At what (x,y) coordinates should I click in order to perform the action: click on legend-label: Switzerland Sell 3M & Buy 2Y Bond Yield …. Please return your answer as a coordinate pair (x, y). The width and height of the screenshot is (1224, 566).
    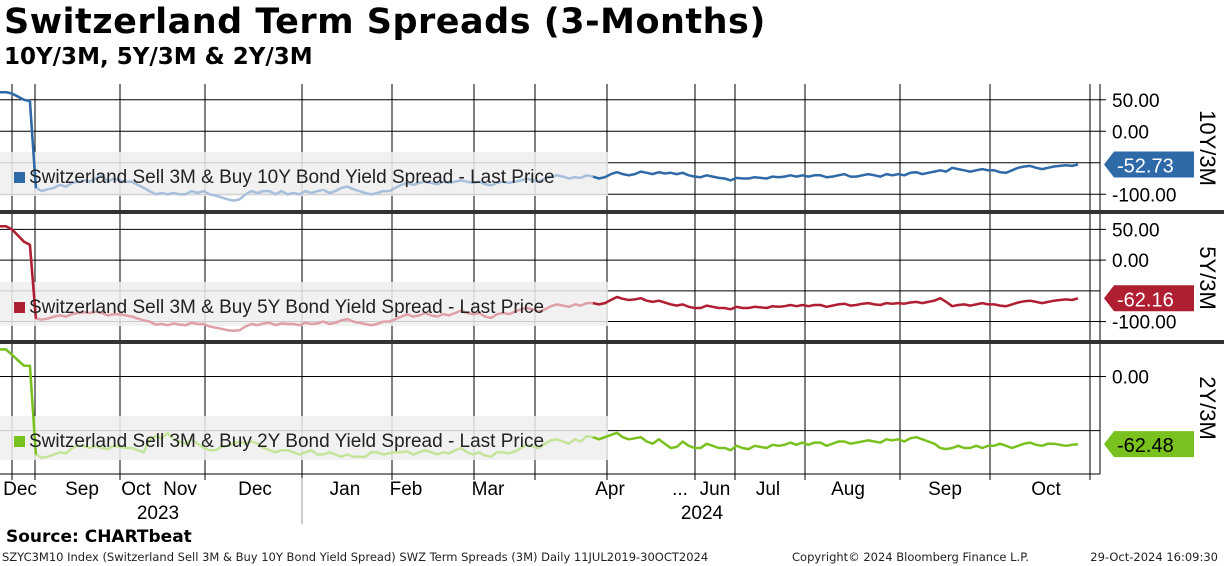
    Looking at the image, I should click on (286, 441).